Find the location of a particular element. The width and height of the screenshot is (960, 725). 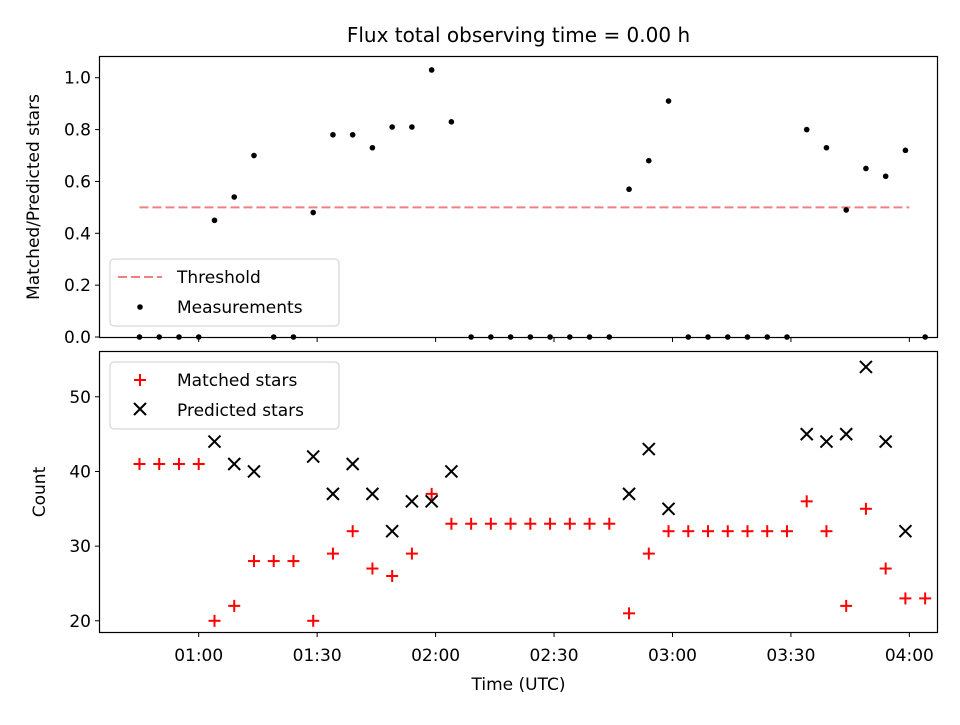

chart-title: Flux total observing time = 0.00 h is located at coordinates (518, 35).